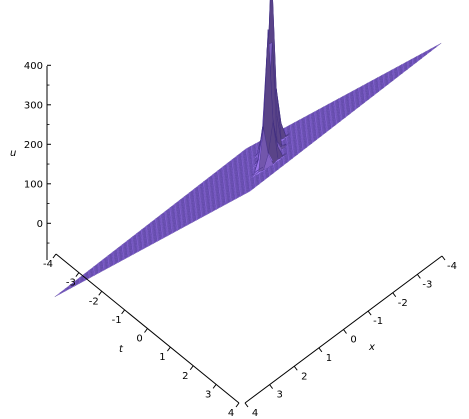  I want to click on x-tick-label: 0, so click(353, 340).